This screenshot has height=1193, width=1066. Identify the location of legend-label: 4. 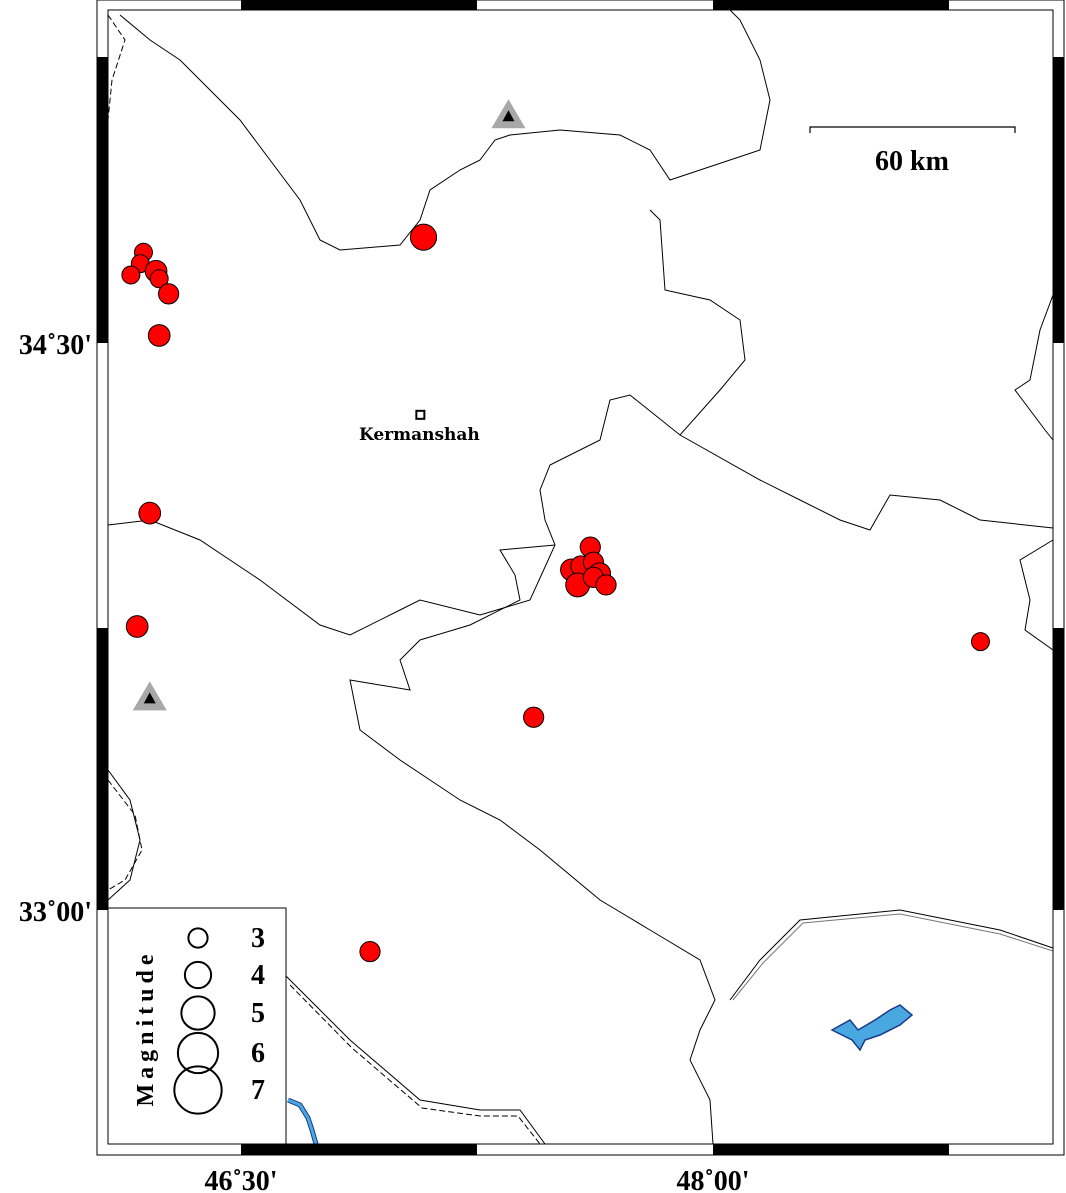
(258, 975).